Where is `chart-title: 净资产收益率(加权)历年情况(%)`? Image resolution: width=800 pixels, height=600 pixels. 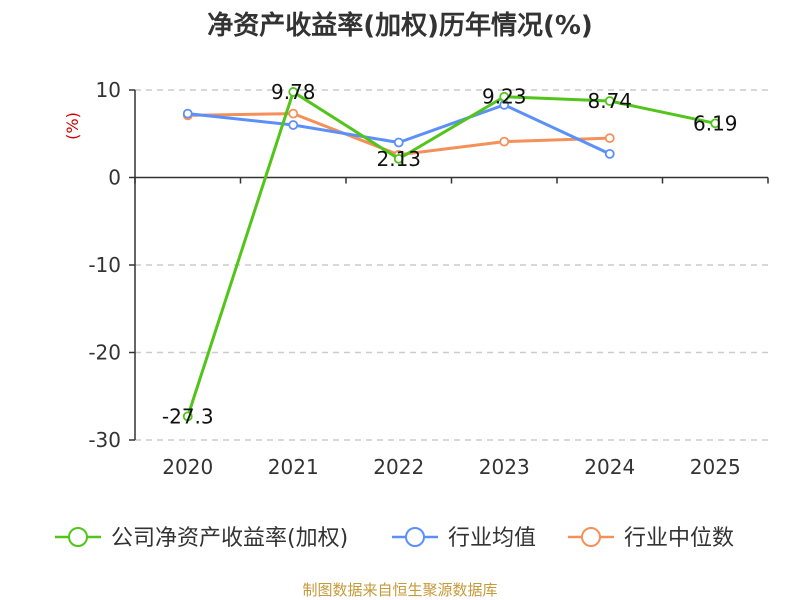
chart-title: 净资产收益率(加权)历年情况(%) is located at coordinates (400, 25).